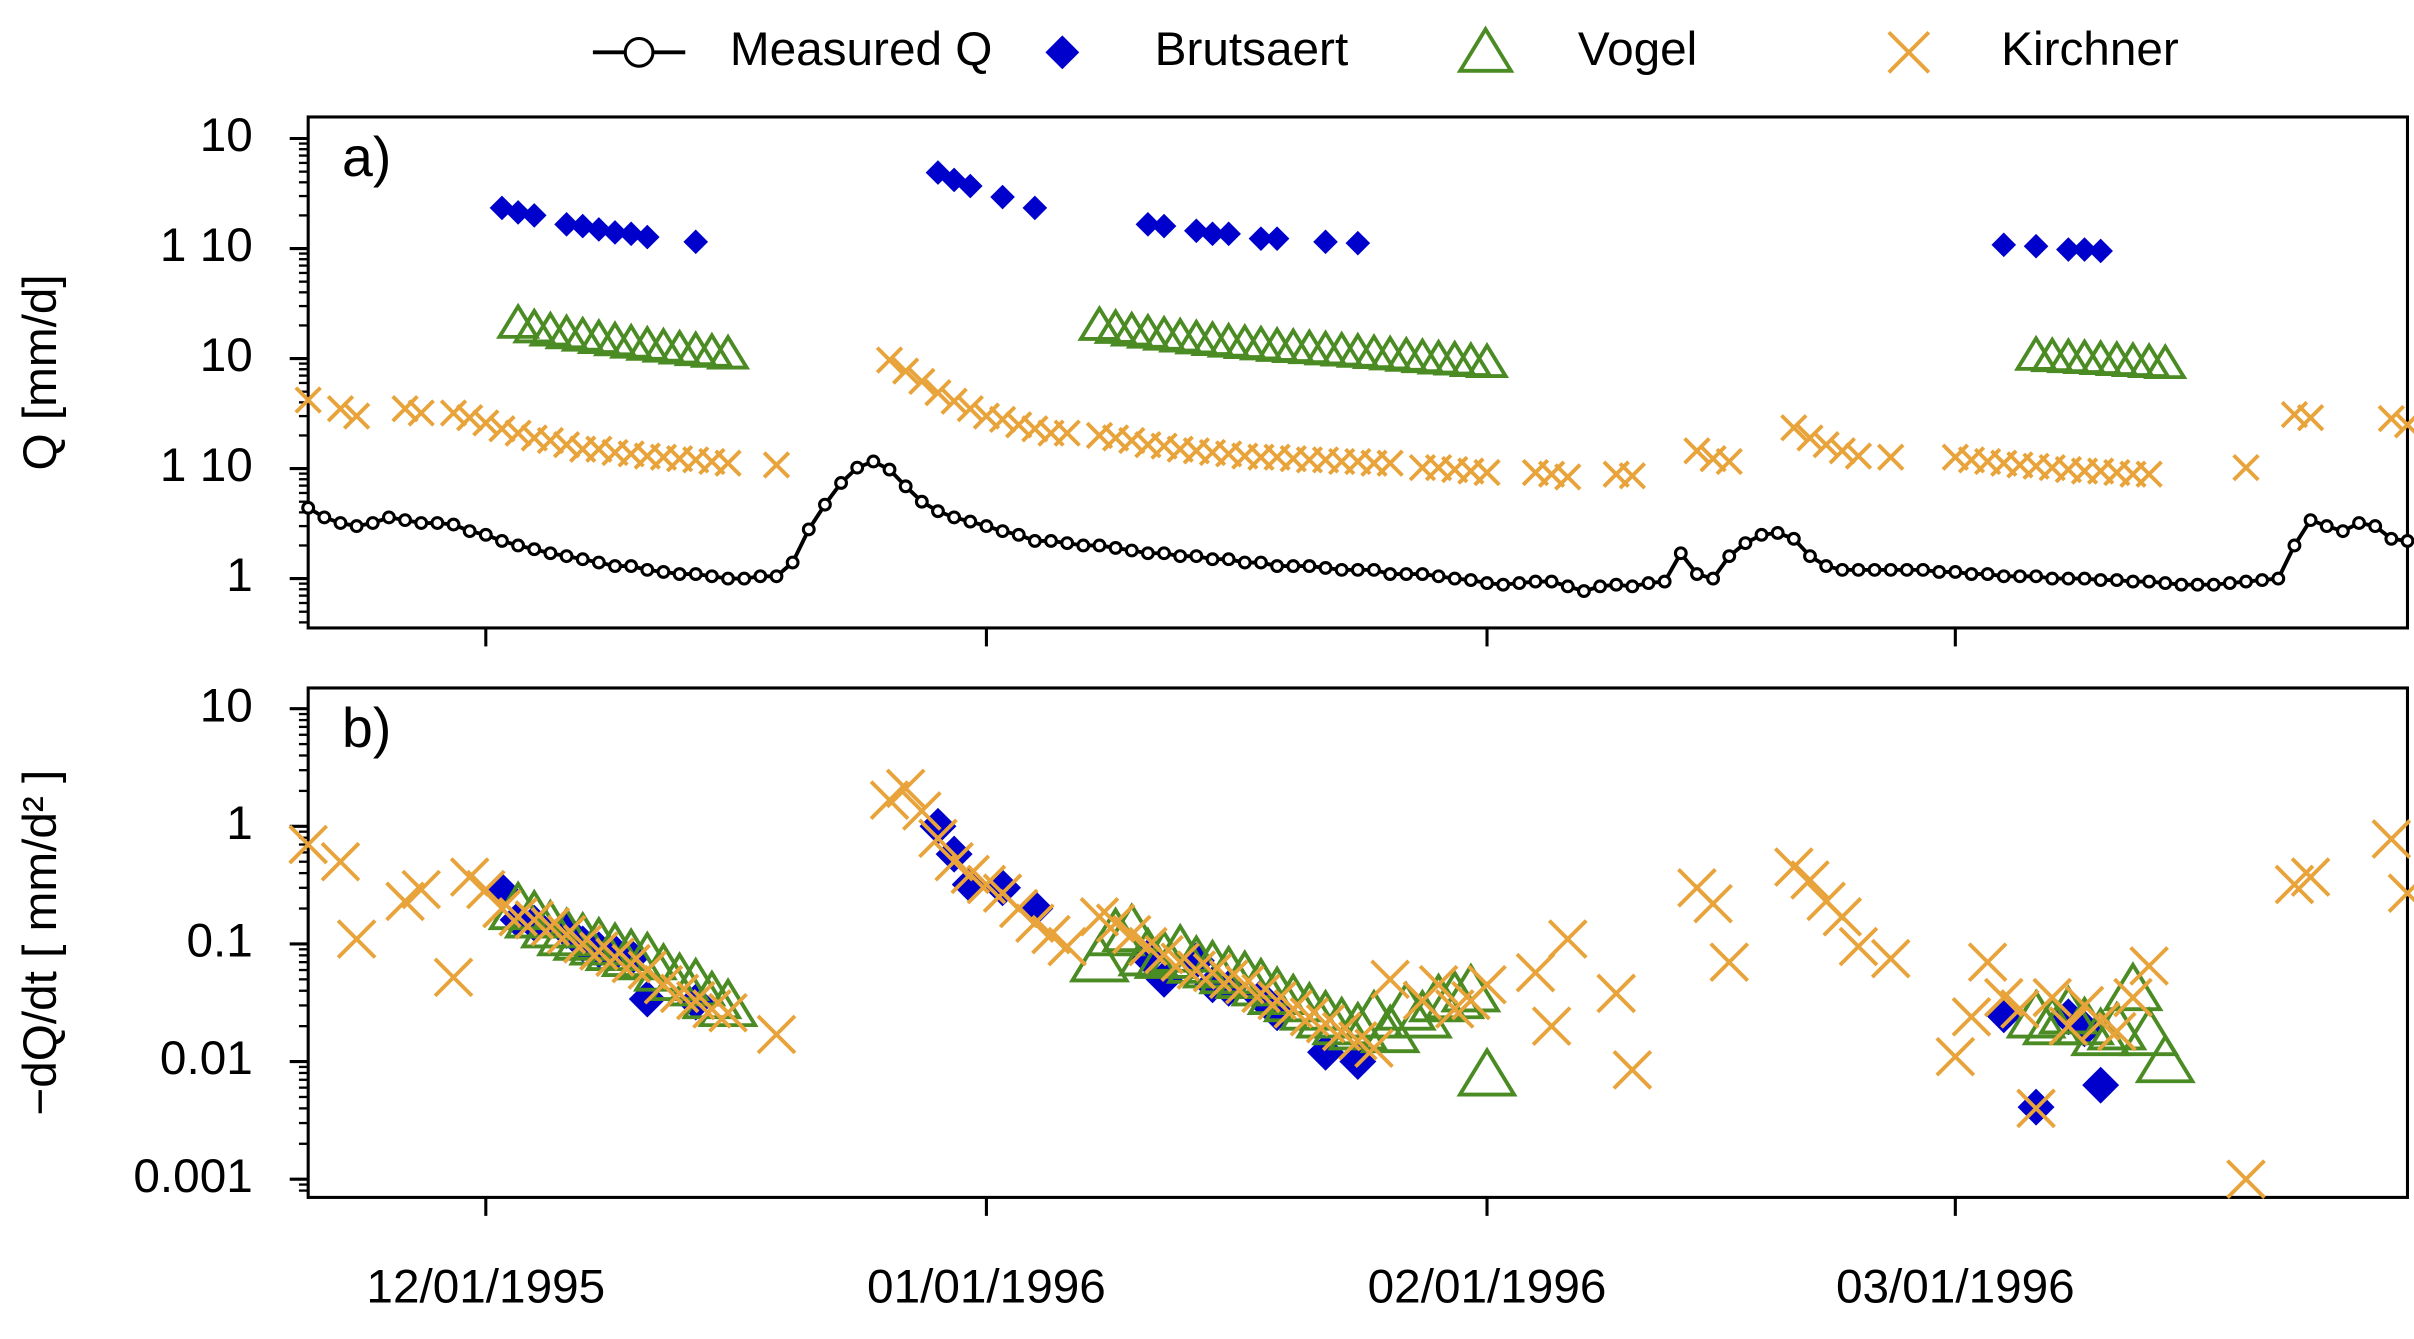  What do you see at coordinates (485, 1286) in the screenshot?
I see `x-tick-label: 12/01/1995` at bounding box center [485, 1286].